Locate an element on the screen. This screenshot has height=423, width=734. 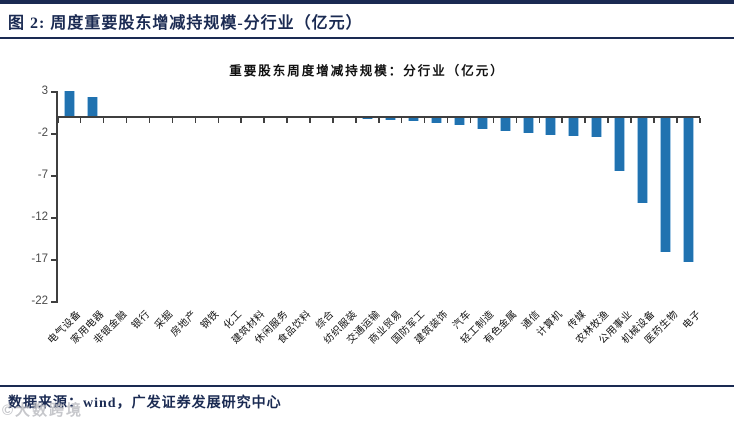
y-axis-label: -2 is located at coordinates (42, 133).